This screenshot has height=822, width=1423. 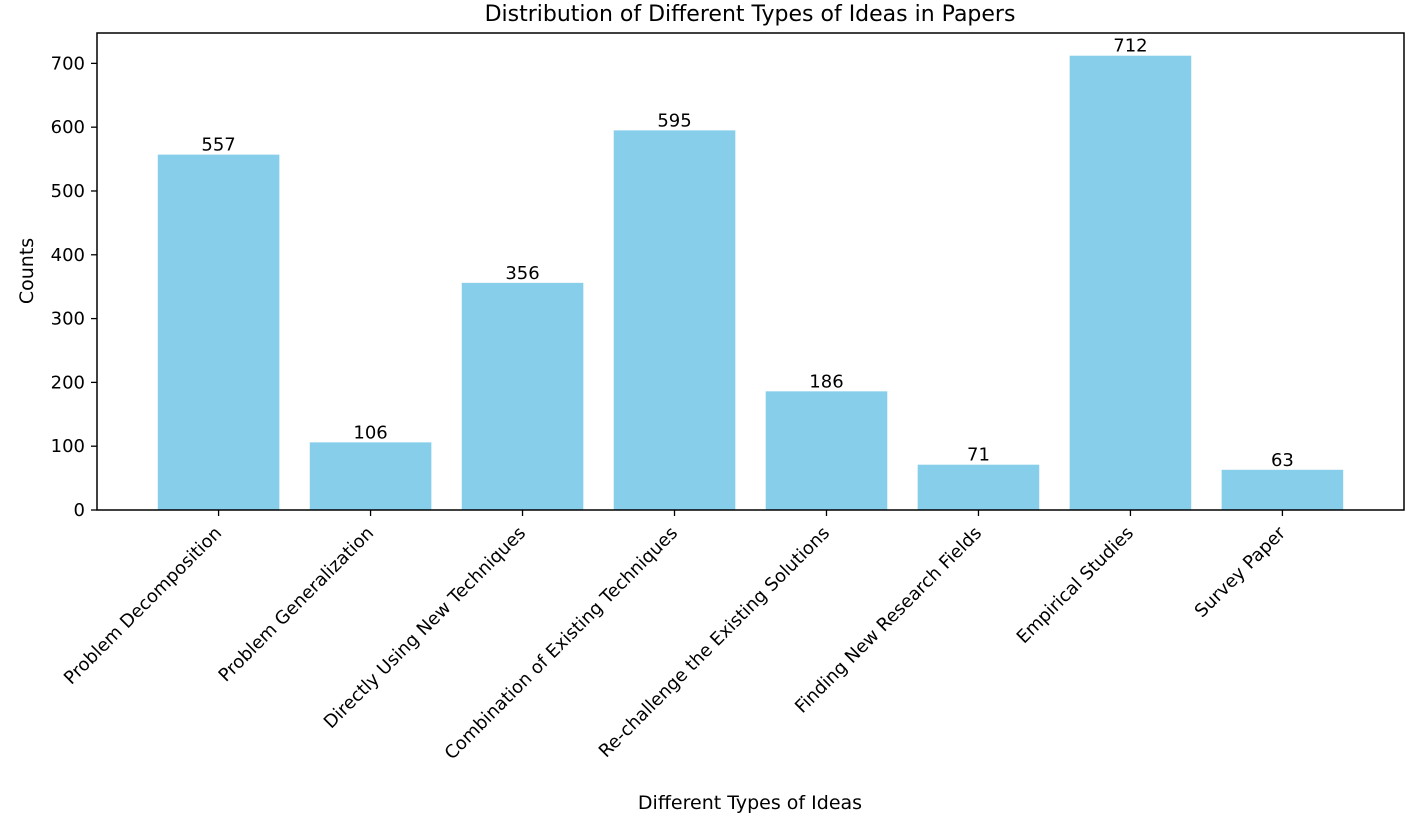 I want to click on y-tick-label-4: 400, so click(x=68, y=255).